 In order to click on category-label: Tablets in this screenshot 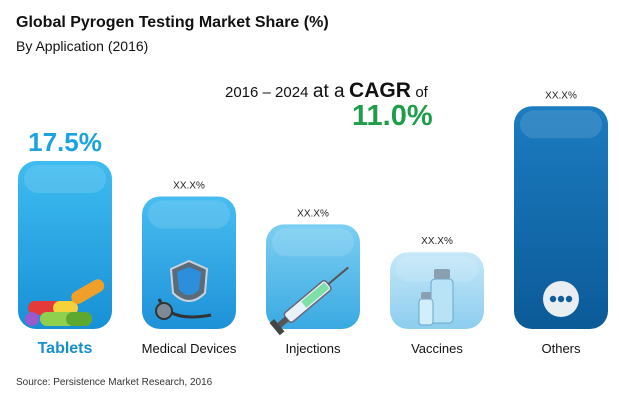, I will do `click(65, 348)`.